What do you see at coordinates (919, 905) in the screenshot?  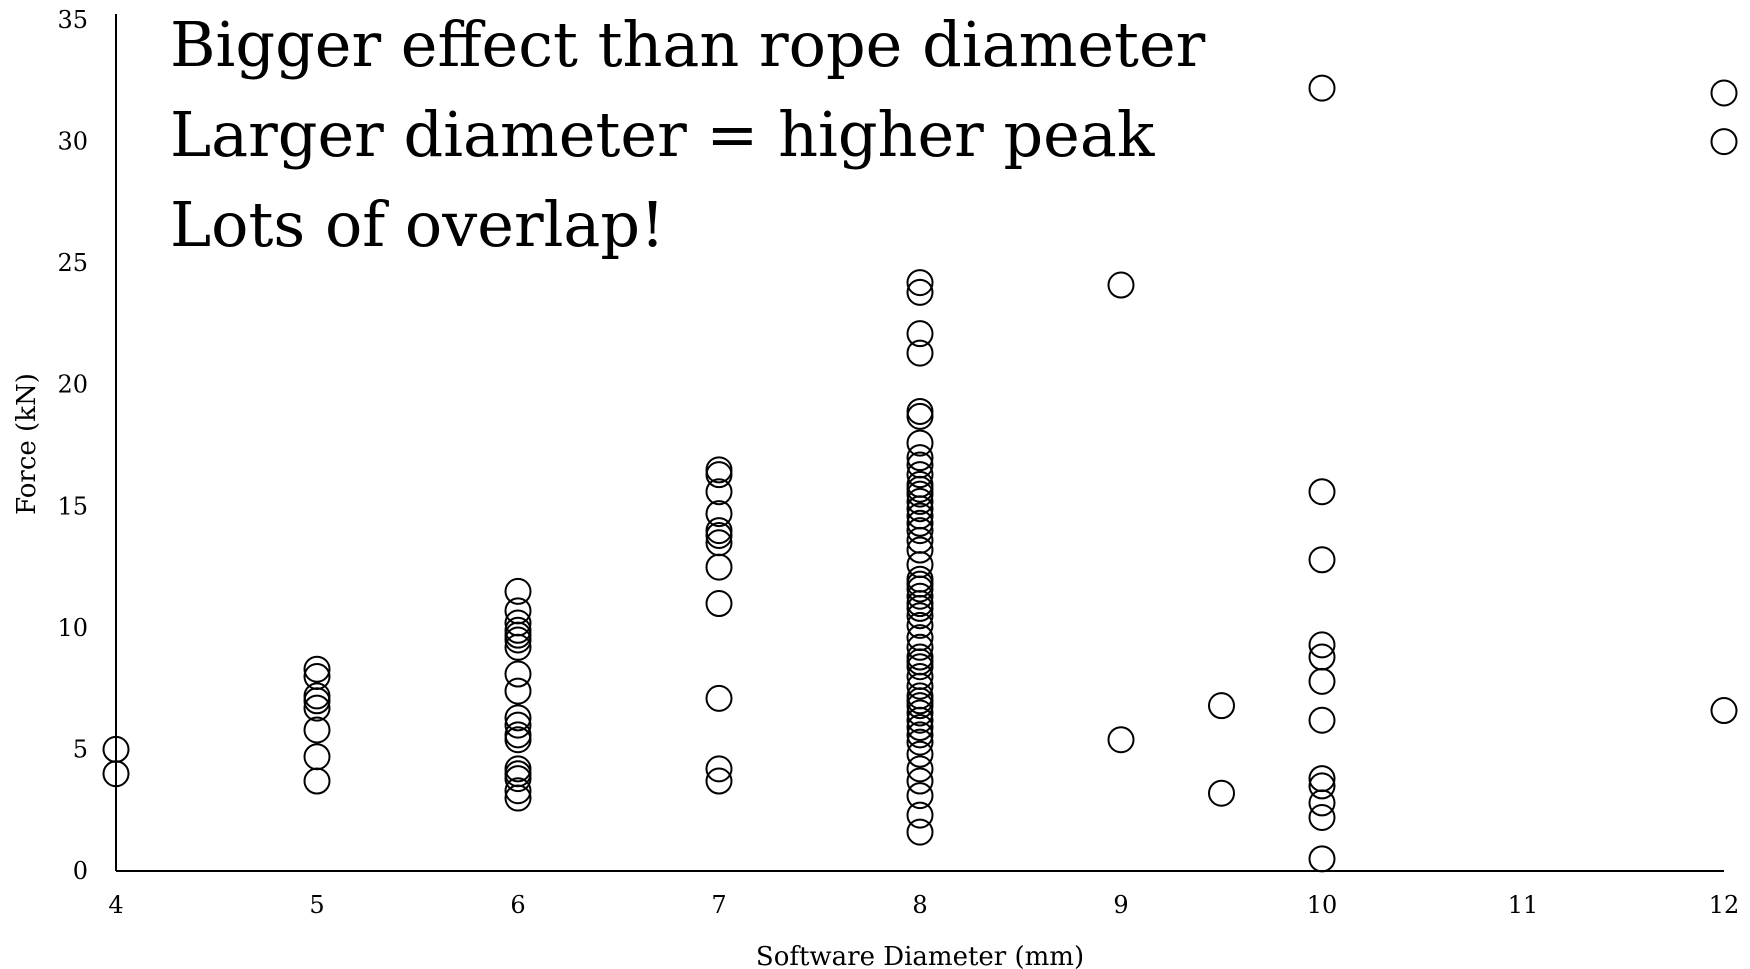 I see `x-tick-label: 8` at bounding box center [919, 905].